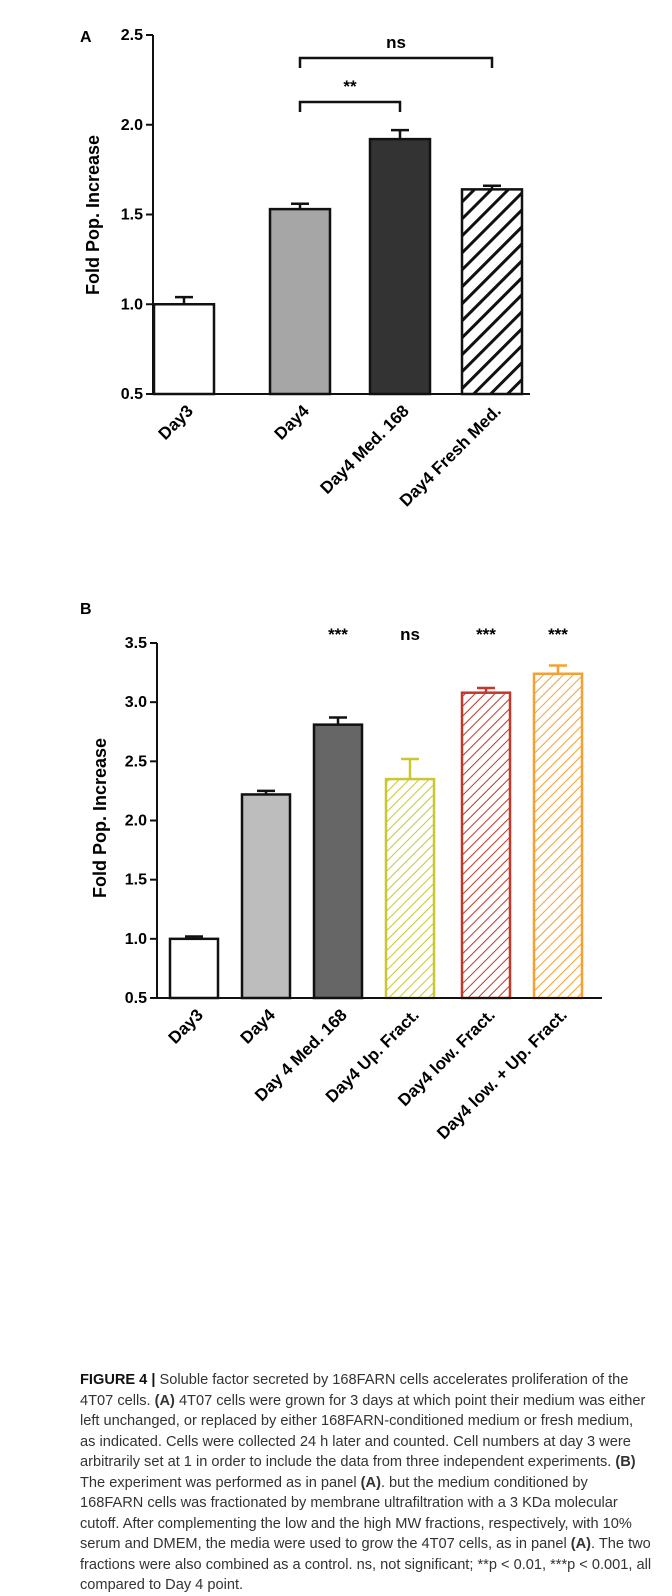 This screenshot has height=1596, width=672. Describe the element at coordinates (118, 1380) in the screenshot. I see `caption-label: FIGURE 4 |` at that location.